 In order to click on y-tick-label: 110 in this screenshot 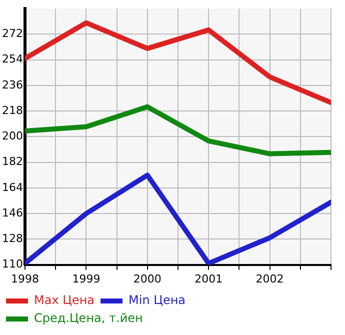, I will do `click(12, 264)`.